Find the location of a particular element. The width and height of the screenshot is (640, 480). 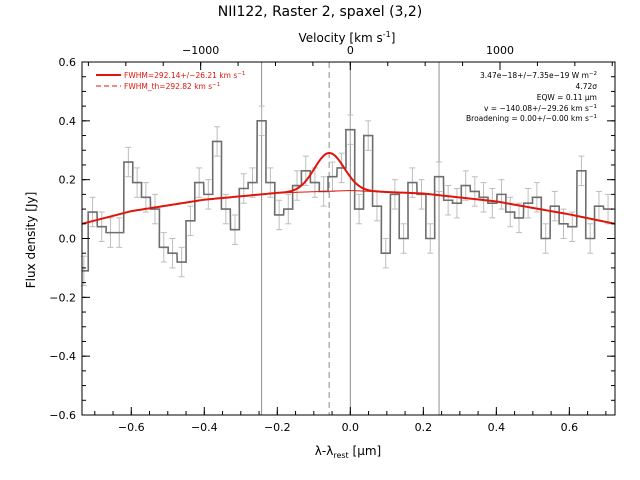

y-tick-label: 0.2 is located at coordinates (68, 180).